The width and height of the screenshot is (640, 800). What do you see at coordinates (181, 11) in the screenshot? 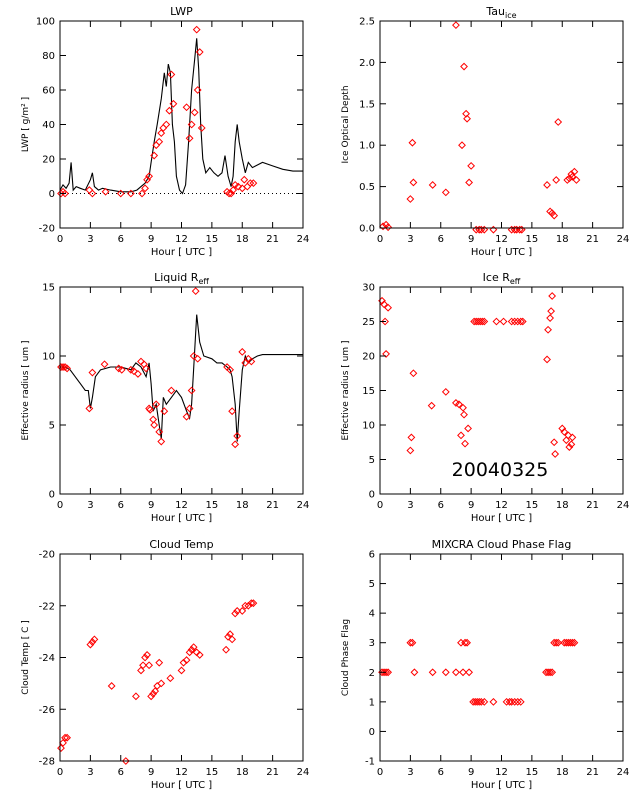
I see `chart-title: LWP` at bounding box center [181, 11].